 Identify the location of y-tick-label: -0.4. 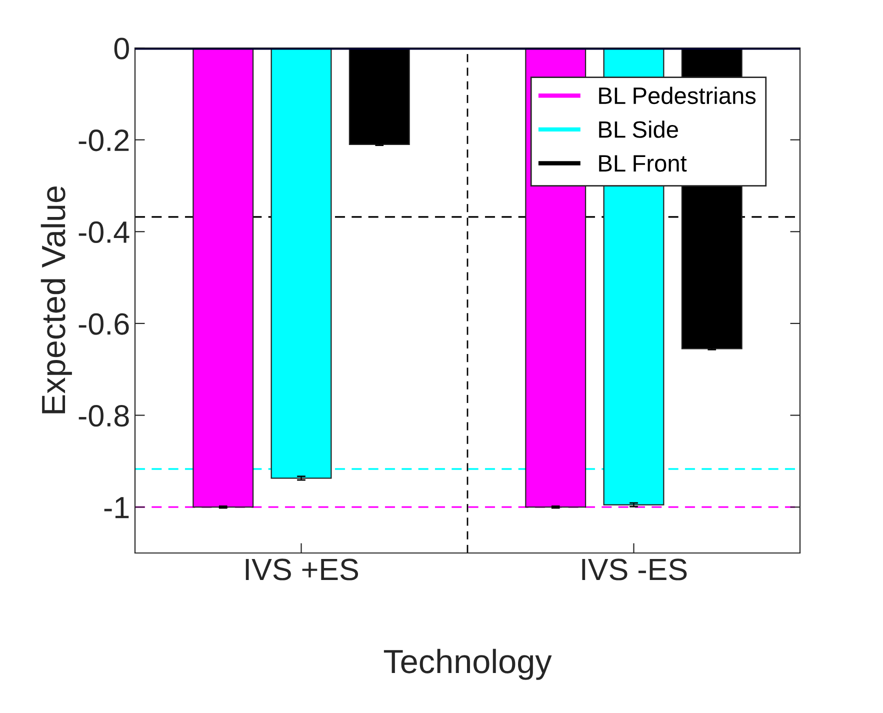
(104, 232).